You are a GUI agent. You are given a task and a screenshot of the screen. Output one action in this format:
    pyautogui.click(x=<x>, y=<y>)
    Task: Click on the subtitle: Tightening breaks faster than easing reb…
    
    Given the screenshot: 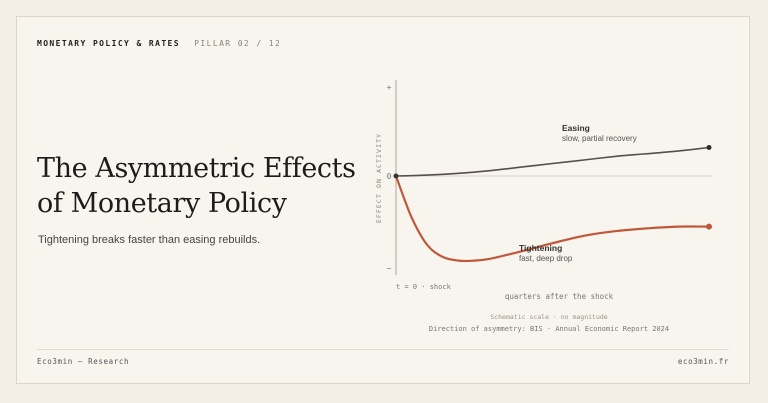 What is the action you would take?
    pyautogui.click(x=149, y=240)
    